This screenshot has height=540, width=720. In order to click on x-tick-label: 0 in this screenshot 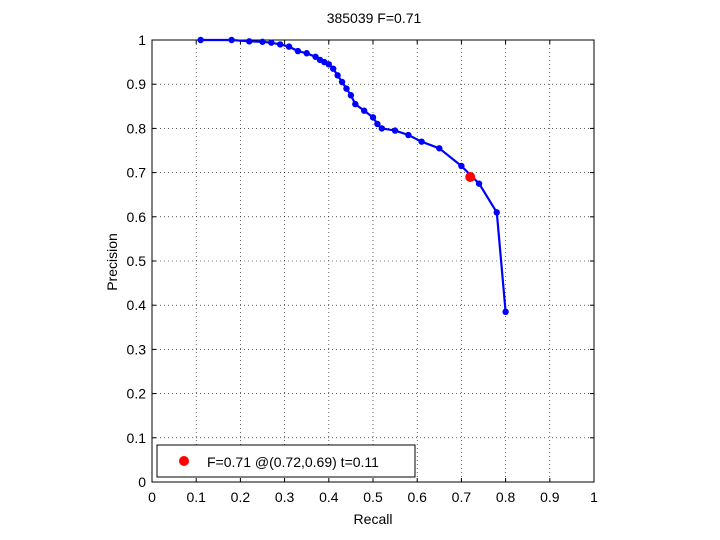, I will do `click(152, 497)`.